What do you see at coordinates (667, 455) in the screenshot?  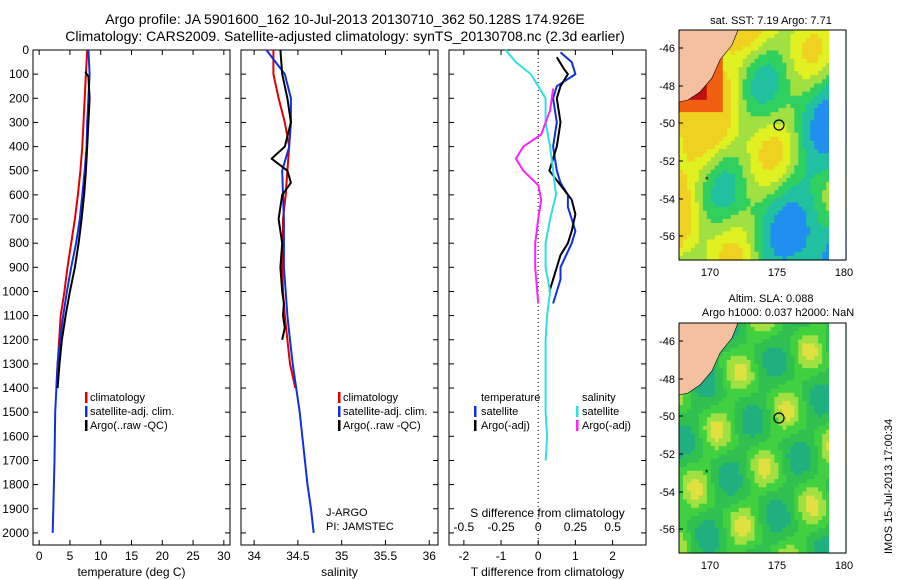 I see `lat-label: -52` at bounding box center [667, 455].